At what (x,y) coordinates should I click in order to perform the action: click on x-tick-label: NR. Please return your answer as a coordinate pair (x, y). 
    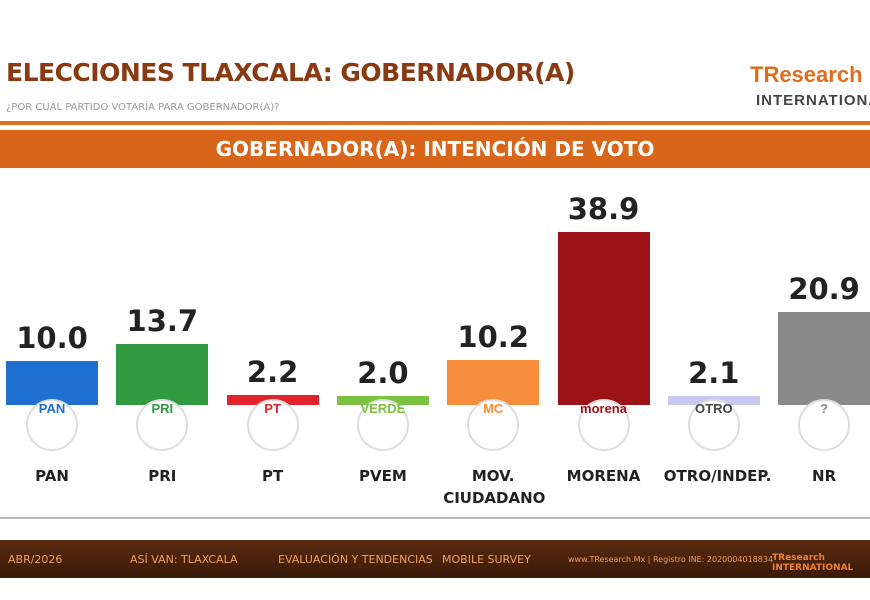
    Looking at the image, I should click on (824, 476).